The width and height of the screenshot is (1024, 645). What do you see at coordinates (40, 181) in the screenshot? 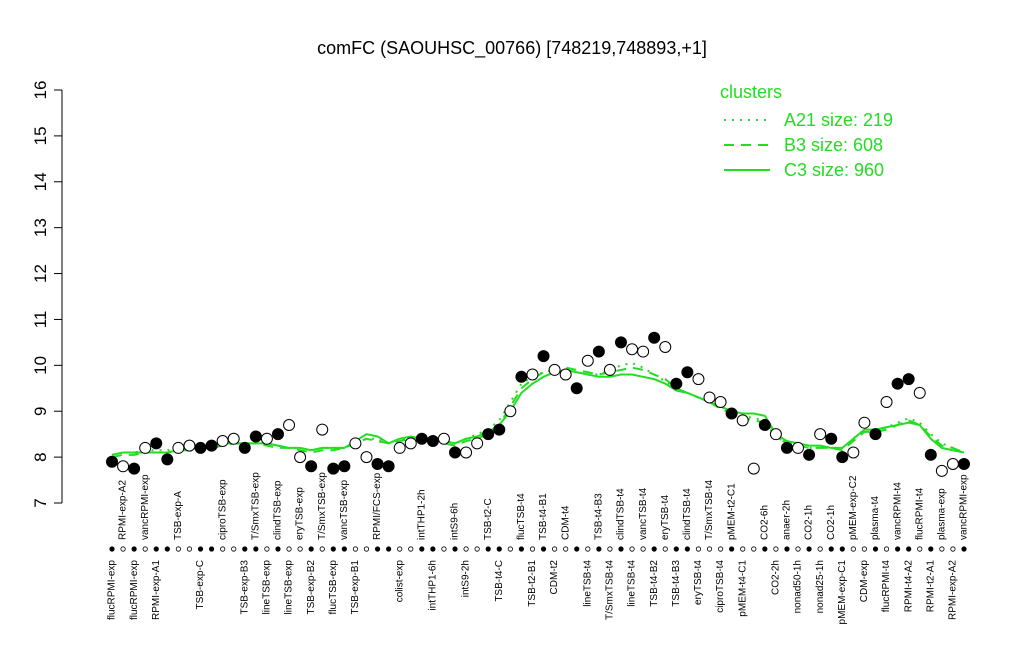
I see `y-tick-label: 14` at bounding box center [40, 181].